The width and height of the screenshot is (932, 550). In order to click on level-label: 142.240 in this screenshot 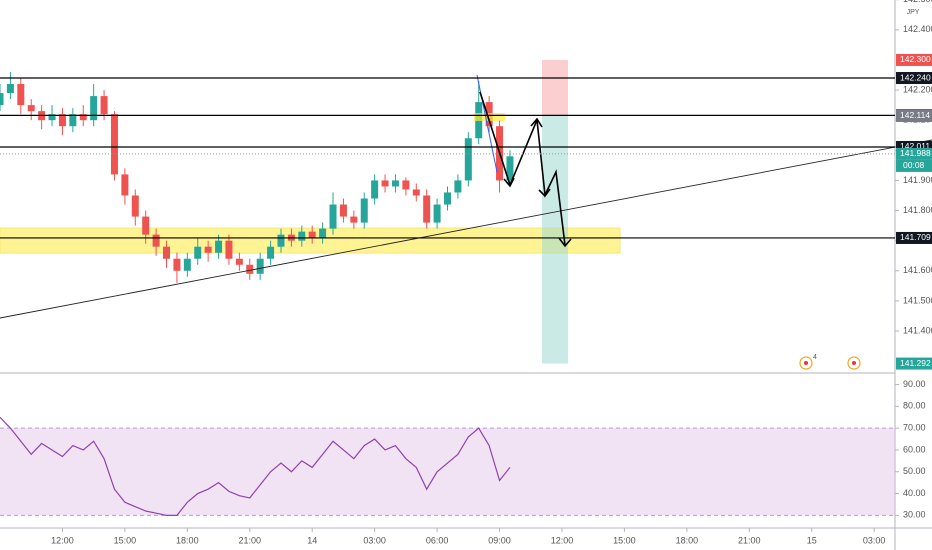, I will do `click(915, 77)`.